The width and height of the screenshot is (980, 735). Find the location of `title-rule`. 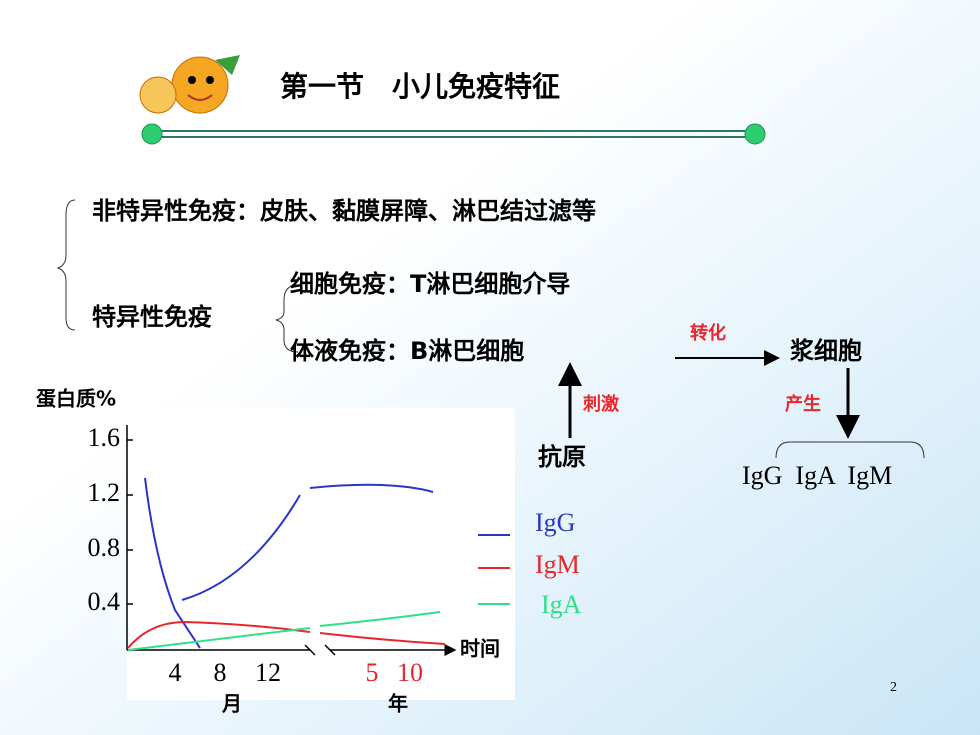

title-rule is located at coordinates (453, 134).